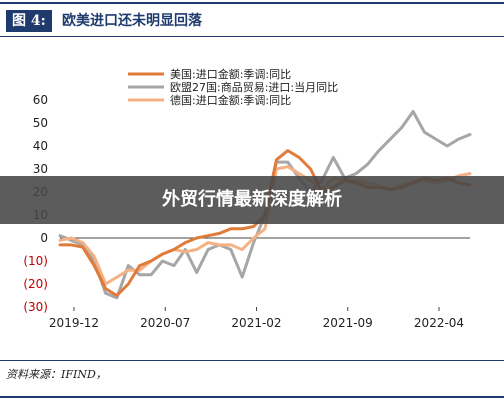 This screenshot has height=400, width=504. I want to click on y-tick-label: (20), so click(35, 284).